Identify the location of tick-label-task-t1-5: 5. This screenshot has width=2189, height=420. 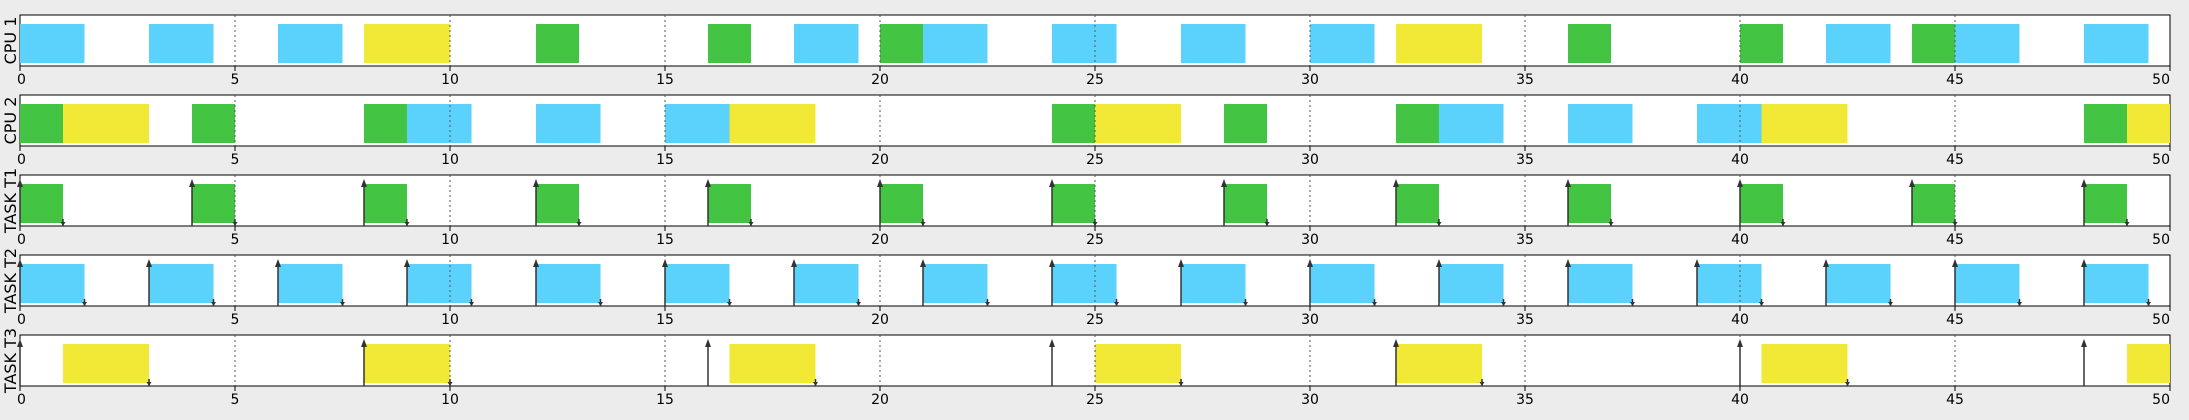
(235, 240).